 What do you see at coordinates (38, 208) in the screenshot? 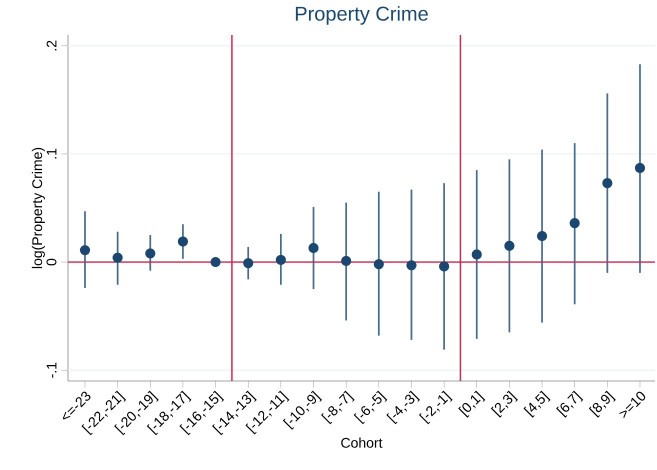
I see `y-axis-title: log(Property Crime)` at bounding box center [38, 208].